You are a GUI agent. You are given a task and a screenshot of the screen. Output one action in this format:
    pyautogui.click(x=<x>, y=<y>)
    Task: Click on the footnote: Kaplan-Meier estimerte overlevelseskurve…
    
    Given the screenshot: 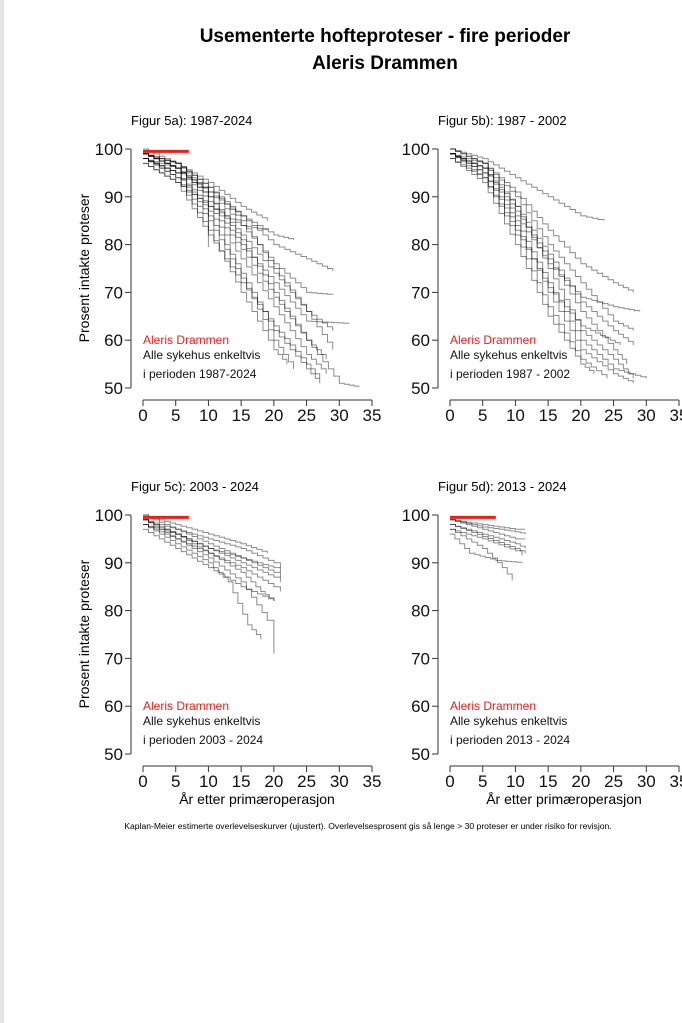 What is the action you would take?
    pyautogui.click(x=367, y=826)
    